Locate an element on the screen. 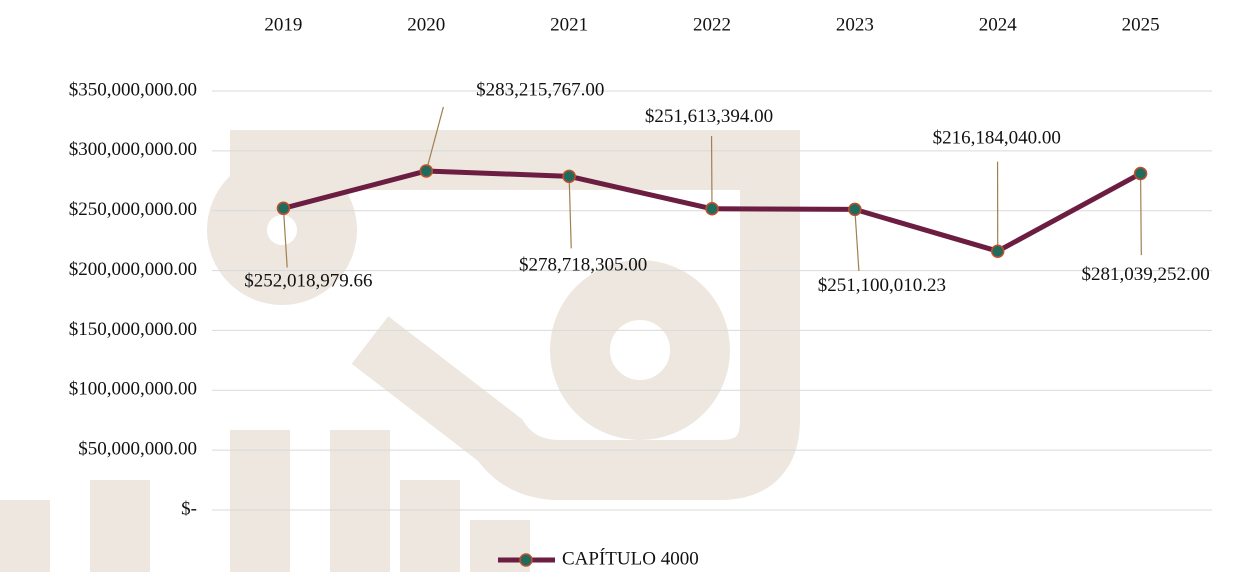  y-tick-label: $250,000,000.00 is located at coordinates (133, 209).